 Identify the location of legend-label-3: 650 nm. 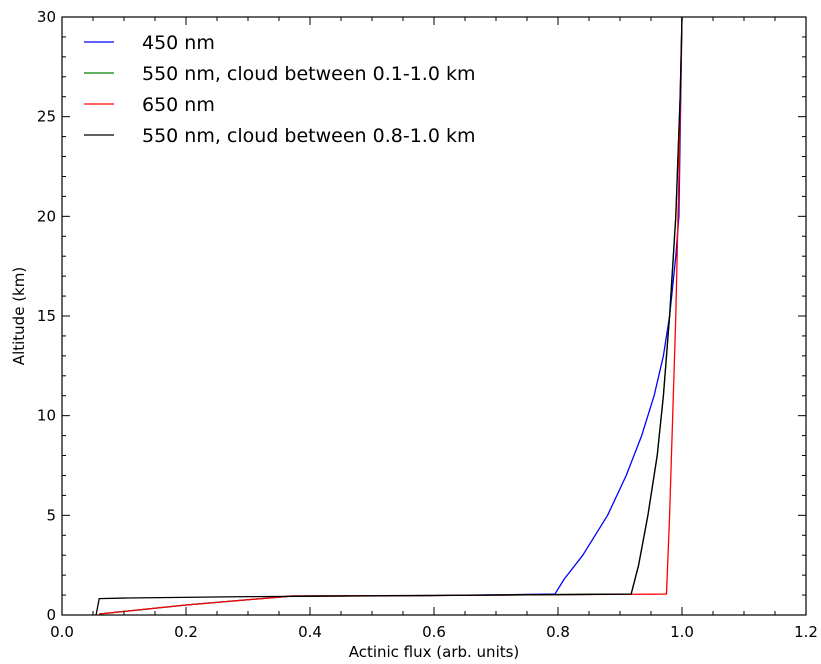
(178, 105).